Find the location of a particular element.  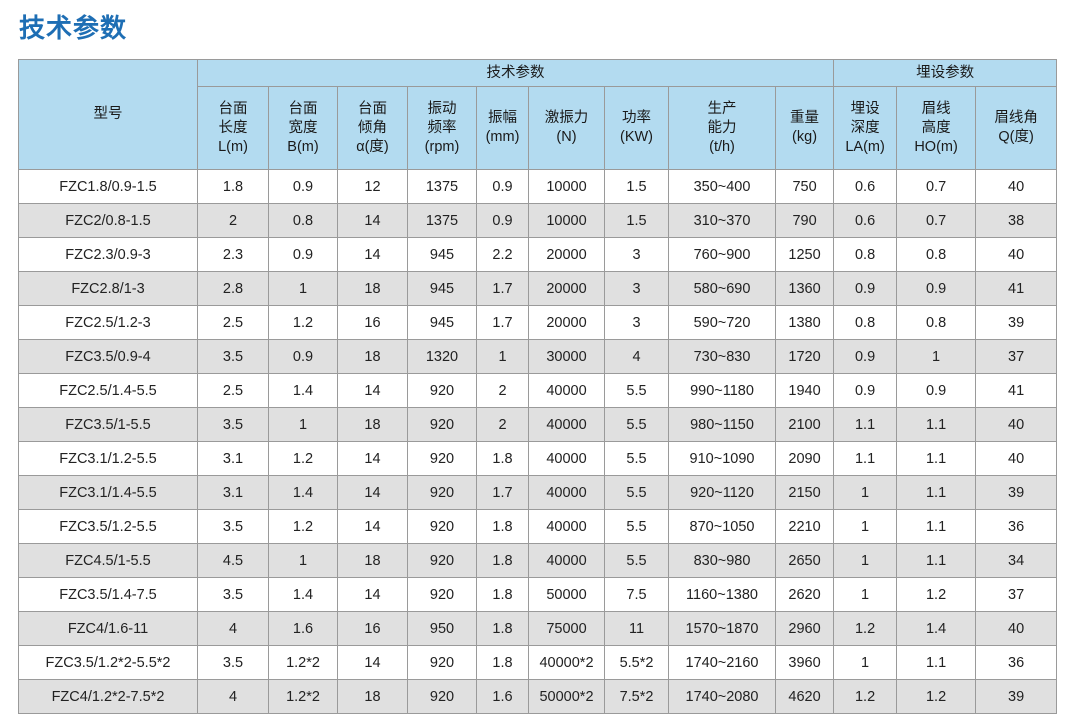

cell-weight: 2650 is located at coordinates (804, 560).